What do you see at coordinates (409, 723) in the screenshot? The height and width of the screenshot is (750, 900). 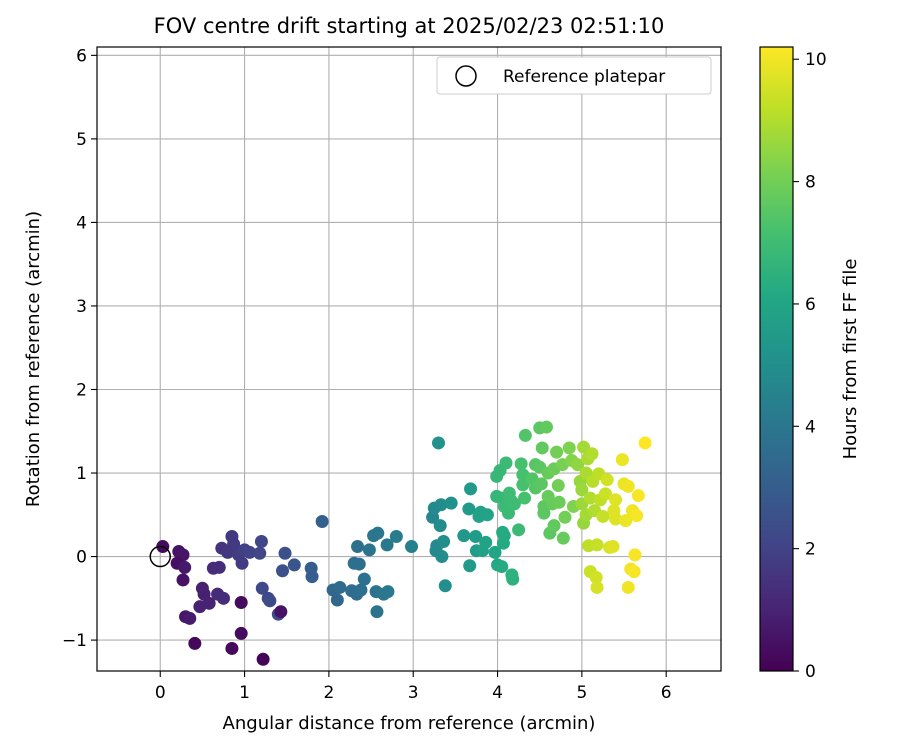 I see `x-axis-label: Angular distance from reference (arcmin)` at bounding box center [409, 723].